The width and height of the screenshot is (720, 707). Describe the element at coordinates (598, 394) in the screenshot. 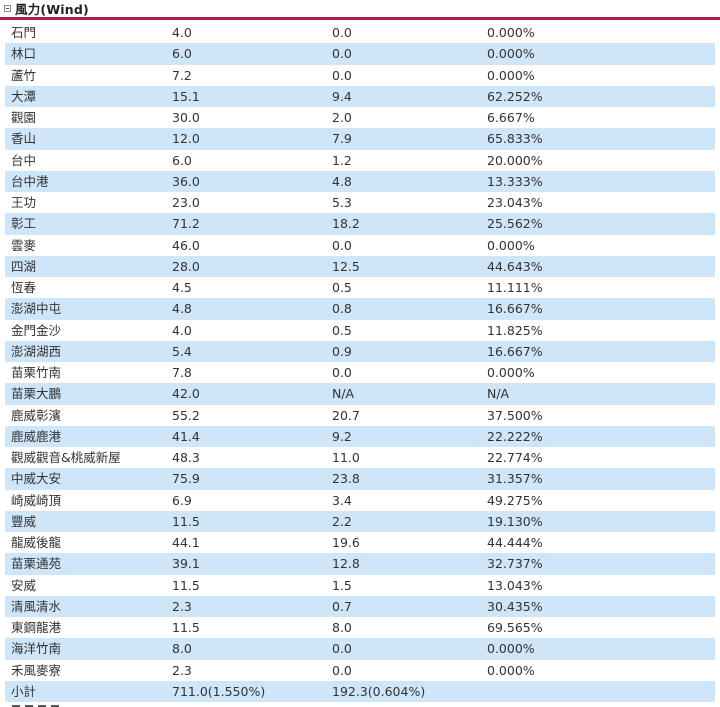

I see `ratio-value: N/A` at that location.